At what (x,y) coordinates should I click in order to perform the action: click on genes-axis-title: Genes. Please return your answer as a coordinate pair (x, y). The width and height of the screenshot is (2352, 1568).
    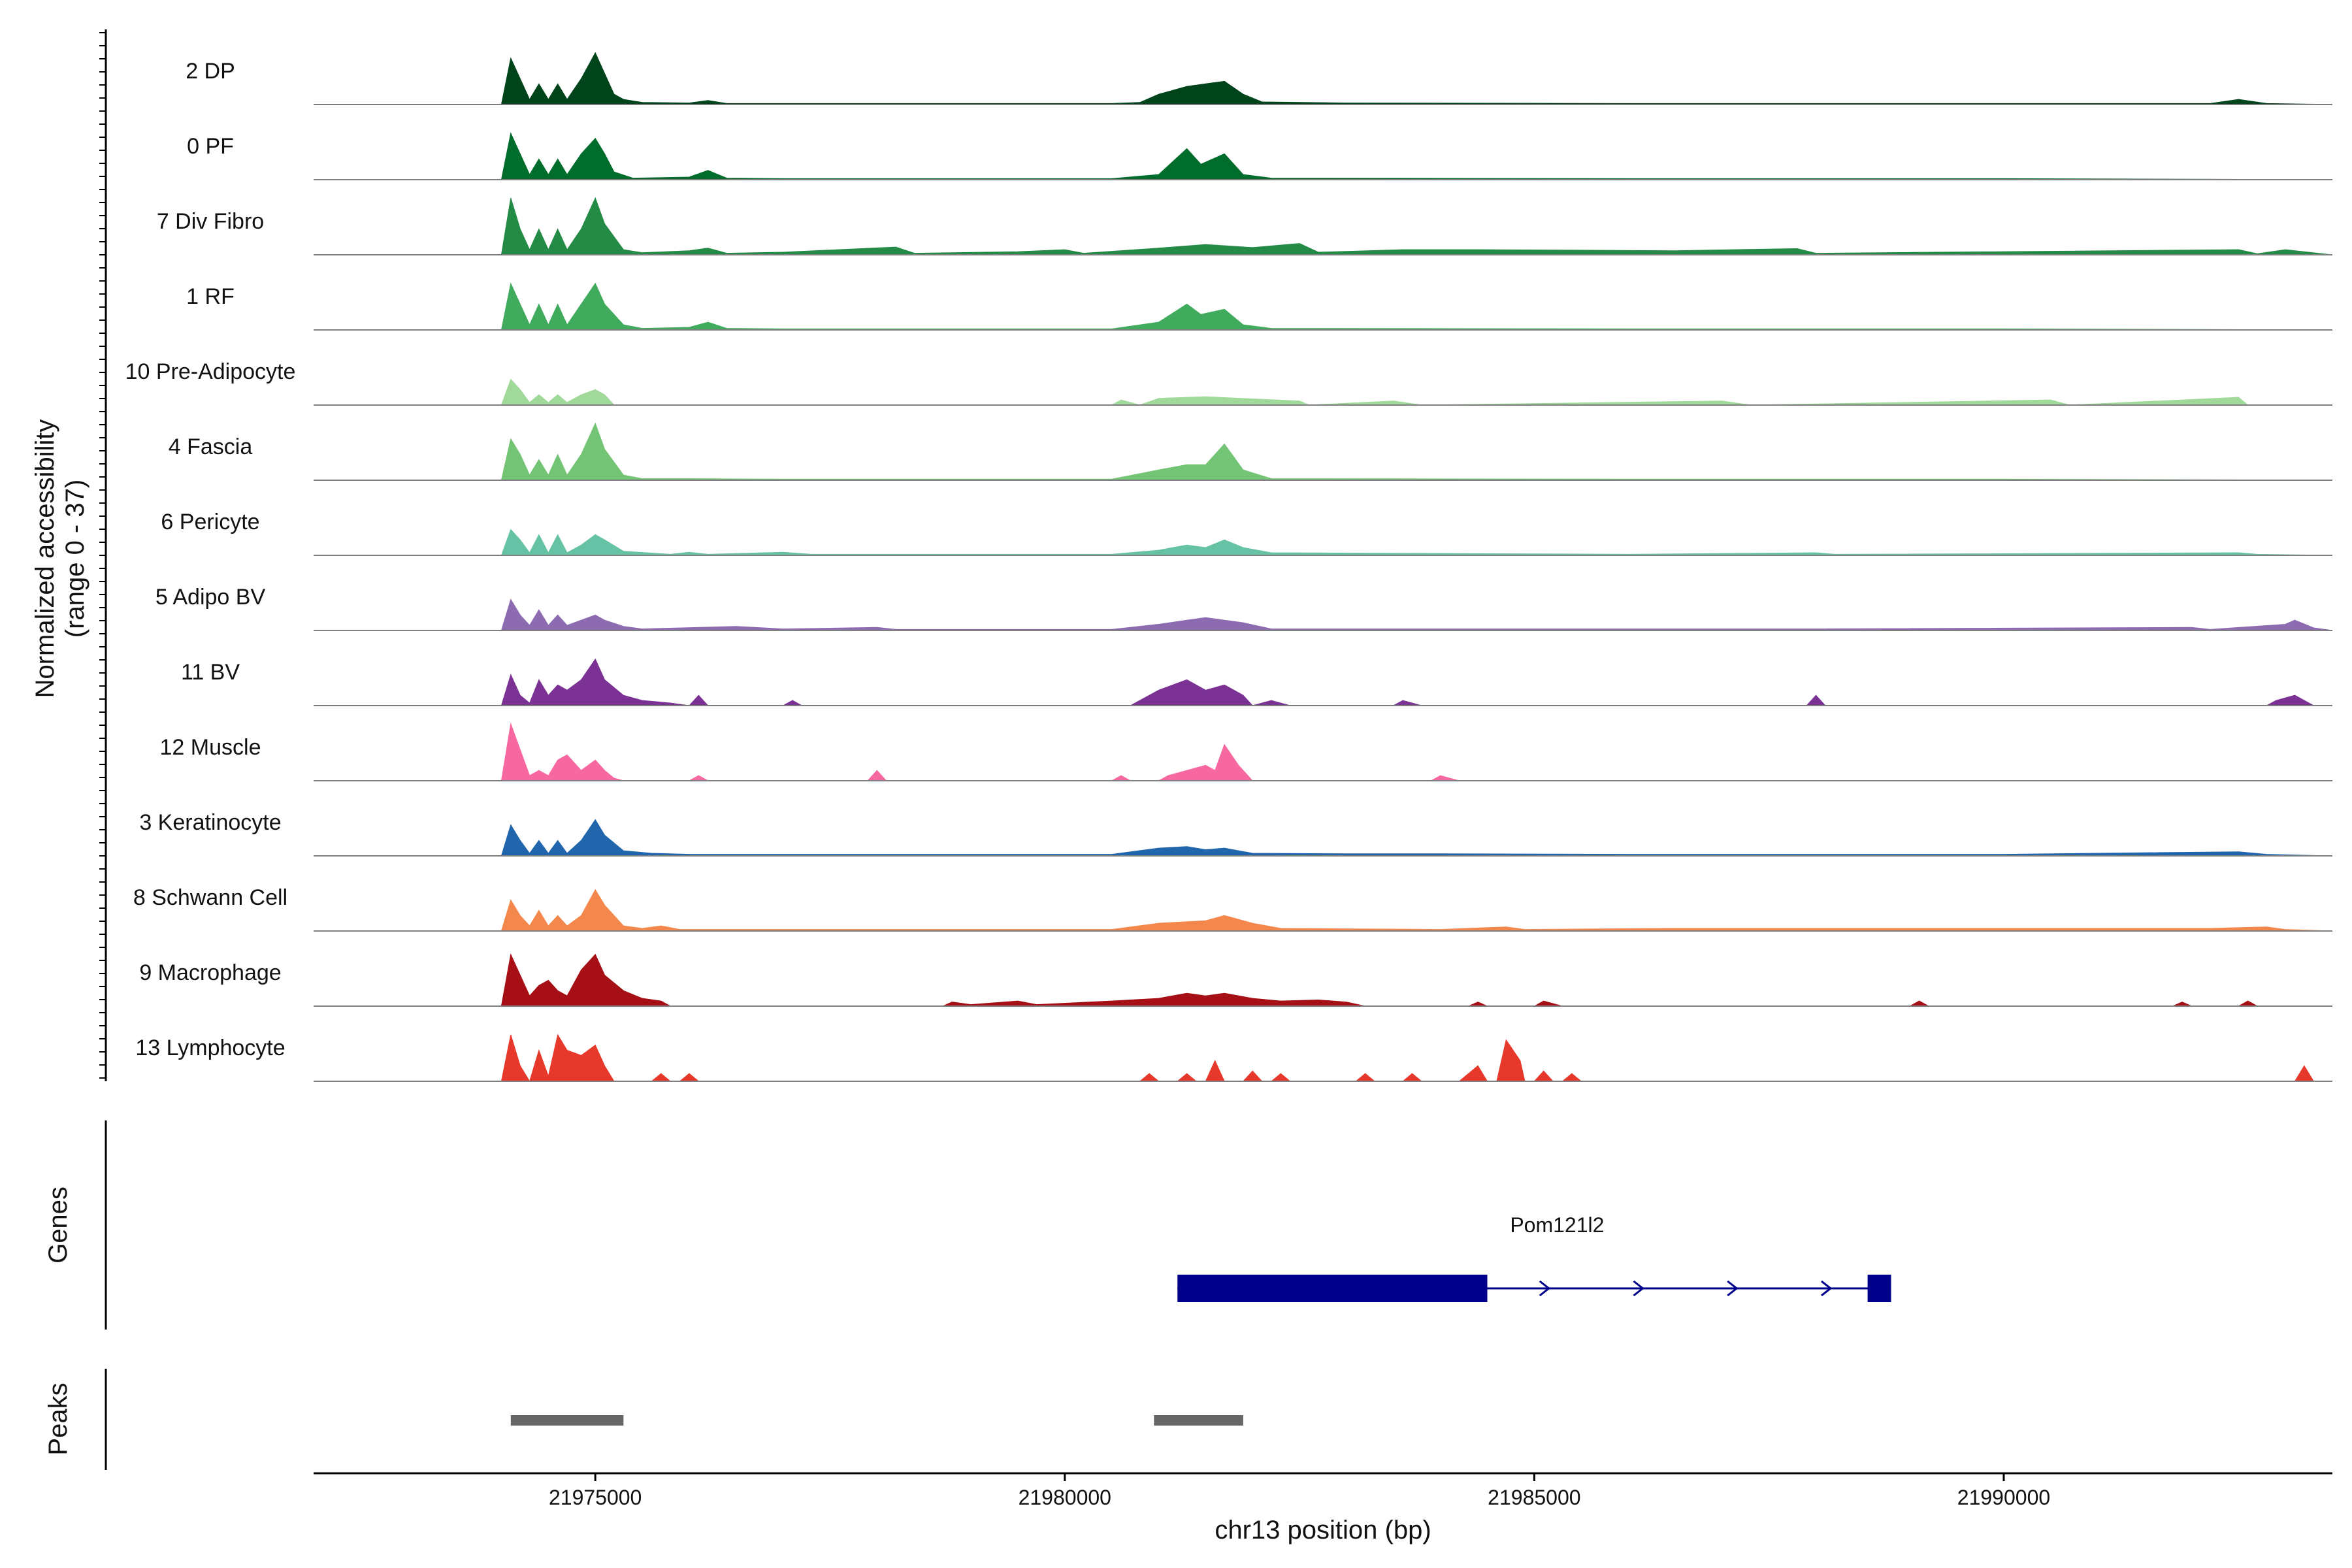
    Looking at the image, I should click on (58, 1225).